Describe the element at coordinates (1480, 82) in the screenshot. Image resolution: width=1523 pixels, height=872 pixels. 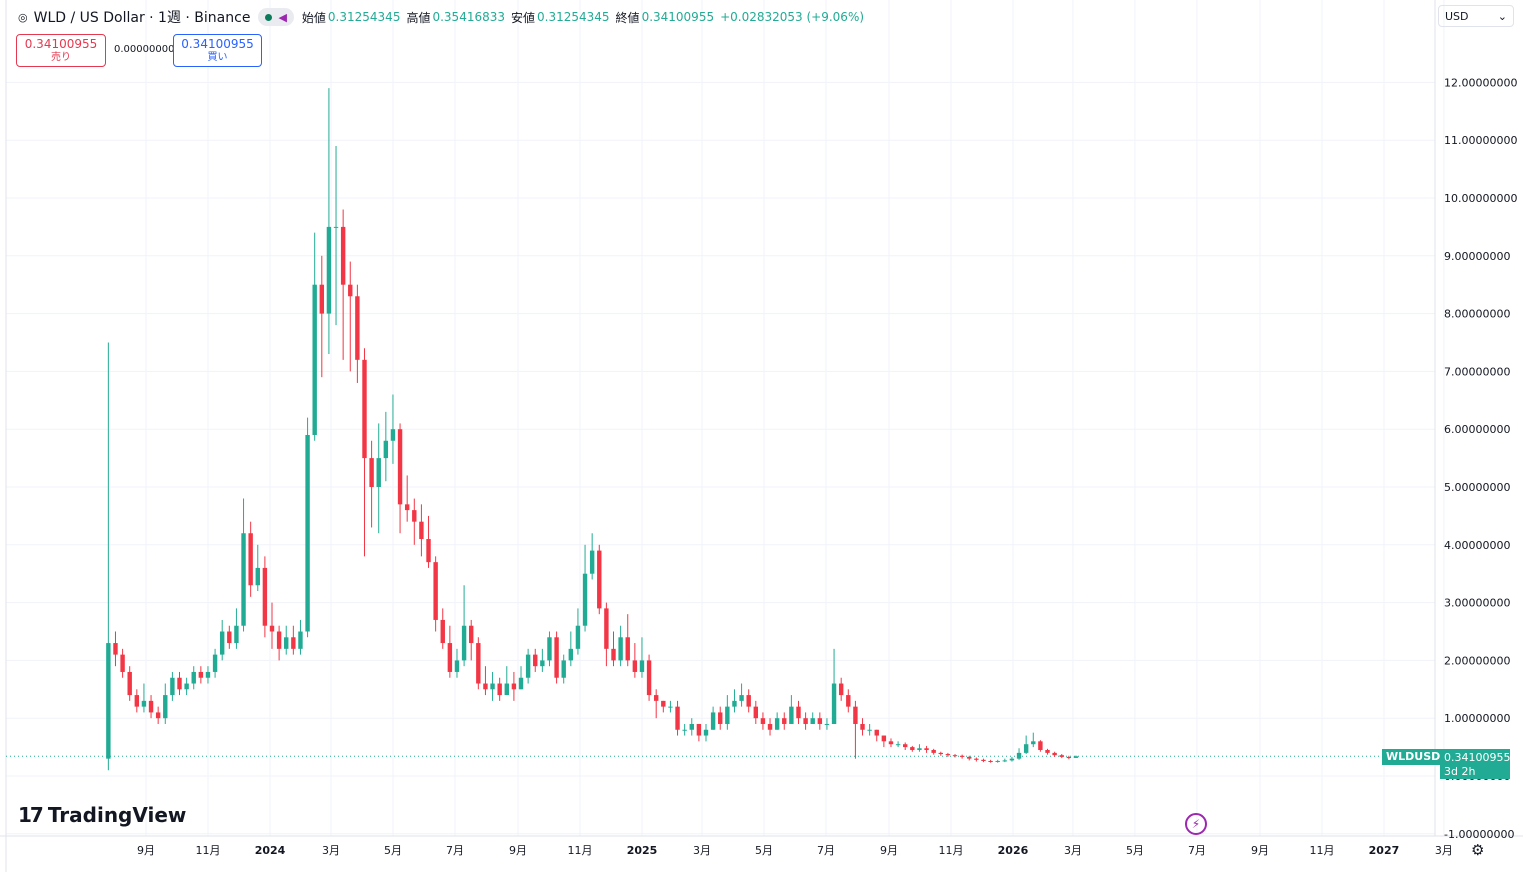
I see `y-tick-label: 12.00000000` at that location.